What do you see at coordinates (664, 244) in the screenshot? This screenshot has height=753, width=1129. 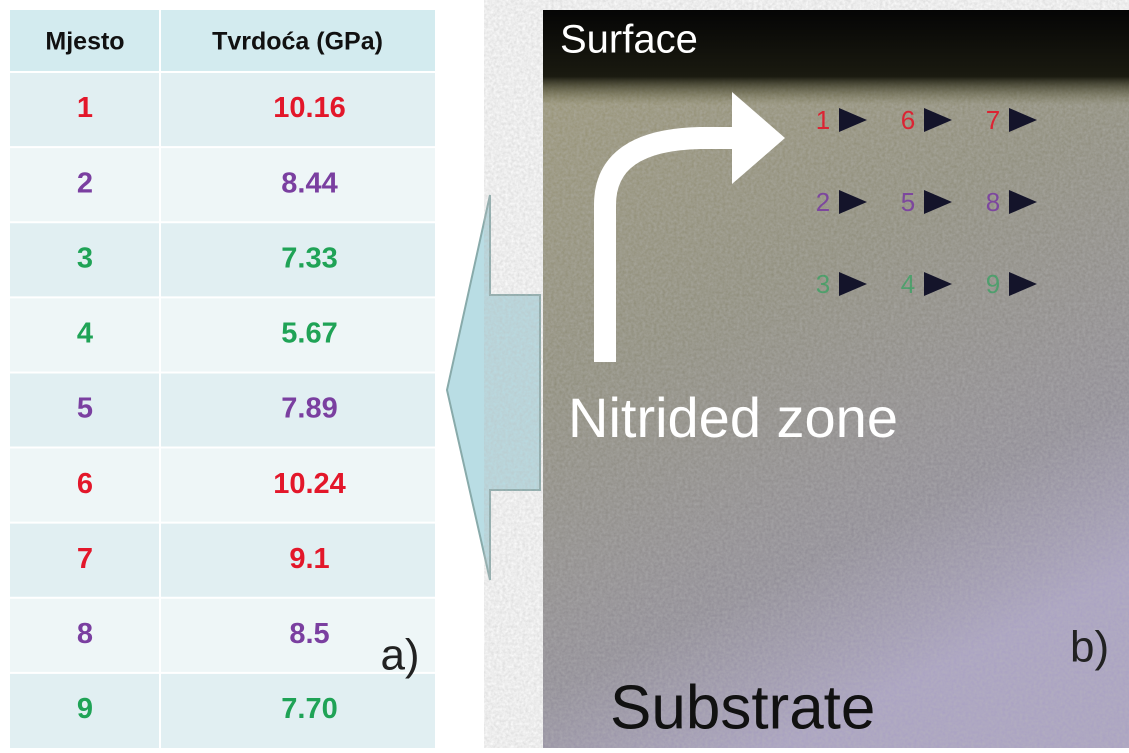 I see `curved-arrow` at bounding box center [664, 244].